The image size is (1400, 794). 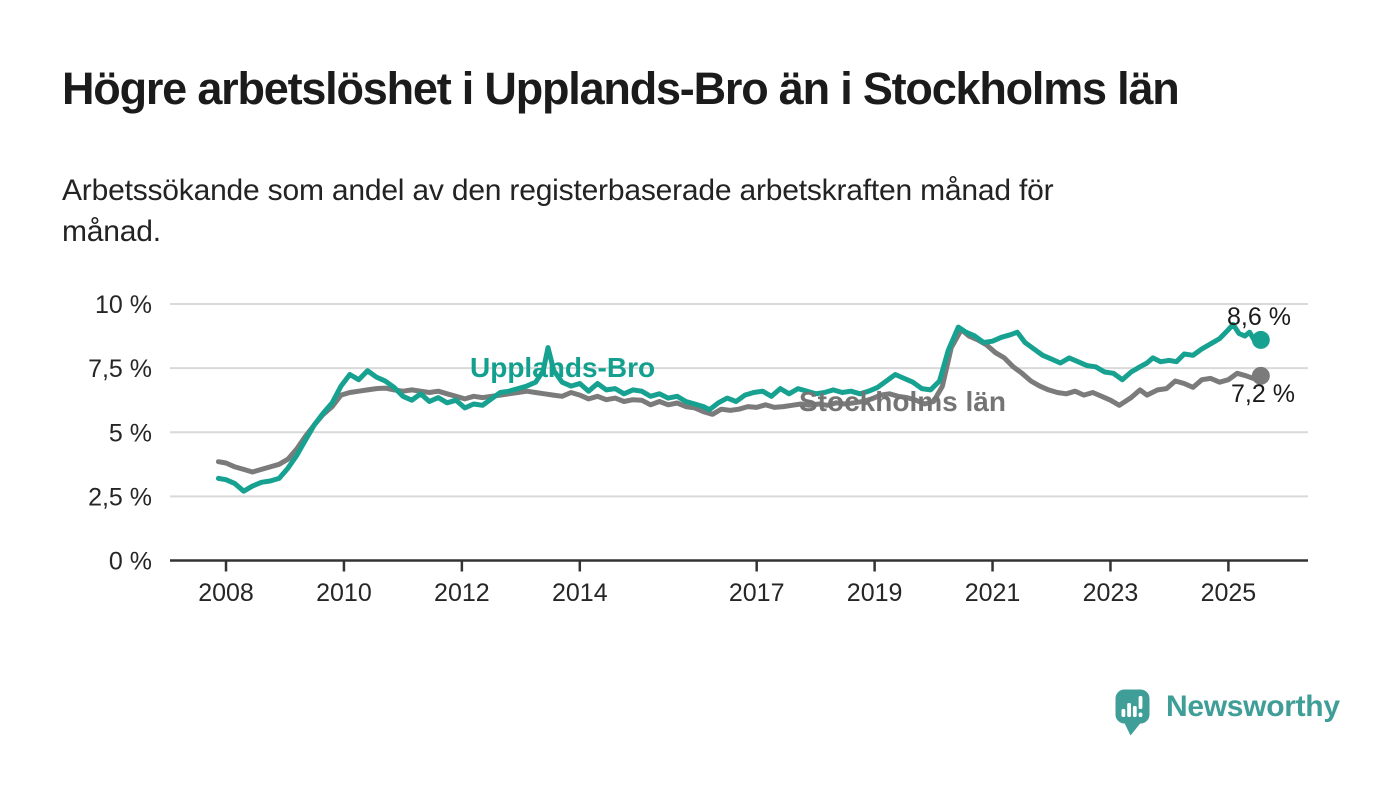 What do you see at coordinates (1263, 394) in the screenshot?
I see `end-value-label-stockholms-lan: 7,2 %` at bounding box center [1263, 394].